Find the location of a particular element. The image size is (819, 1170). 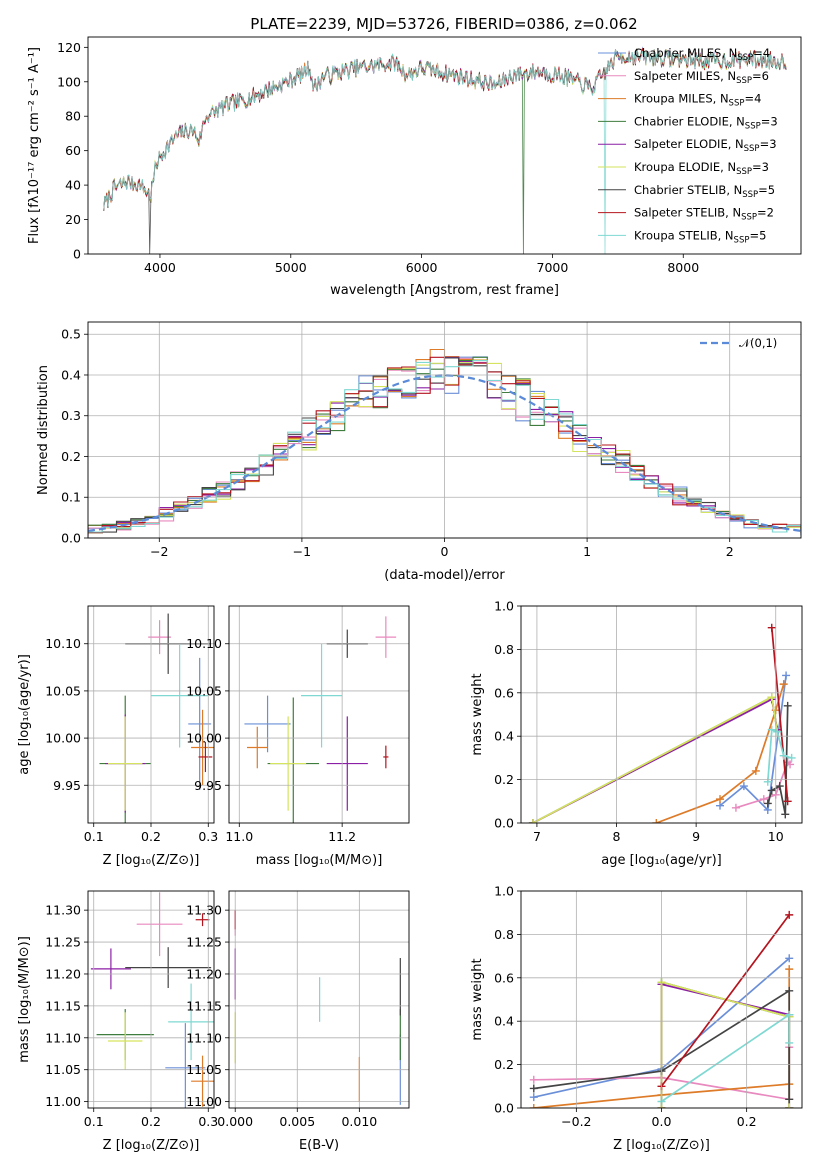

tick-label-x: 9 is located at coordinates (696, 836).